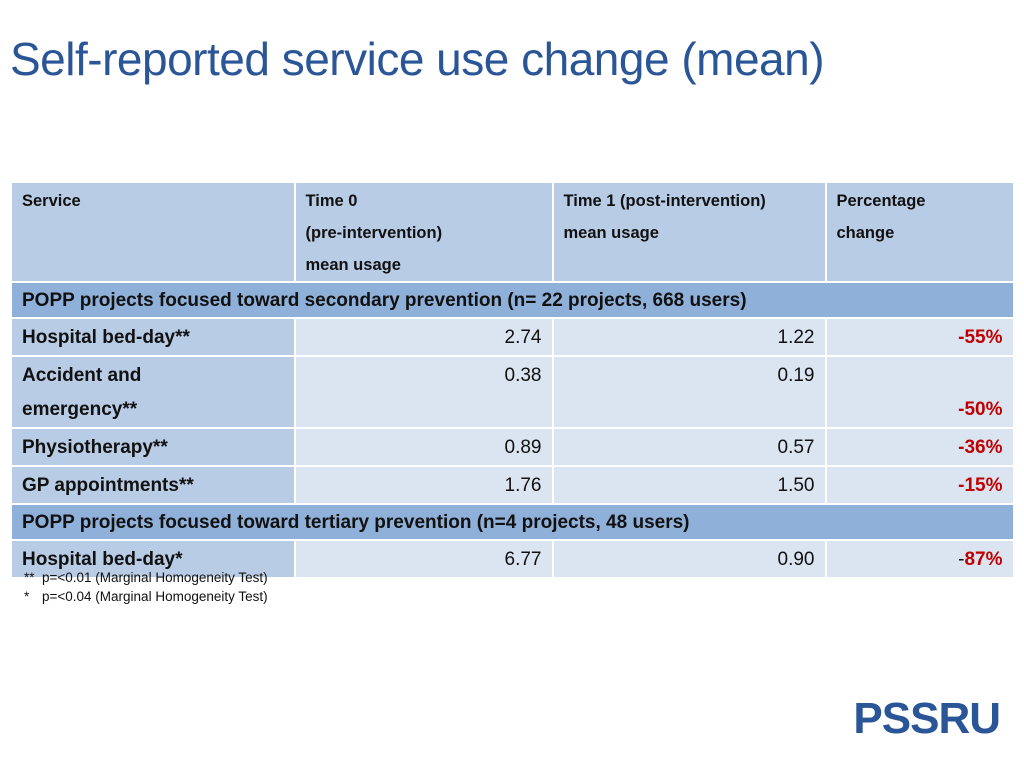  Describe the element at coordinates (689, 232) in the screenshot. I see `header-time1: Time 1 (post-intervention) mean usage` at that location.